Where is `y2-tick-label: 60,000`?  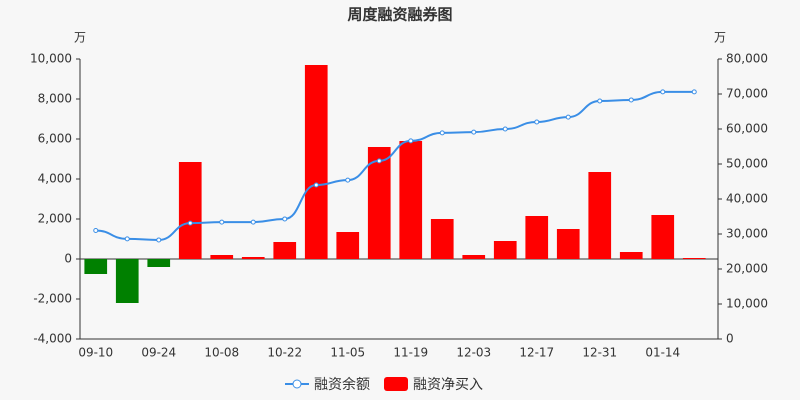 y2-tick-label: 60,000 is located at coordinates (747, 129).